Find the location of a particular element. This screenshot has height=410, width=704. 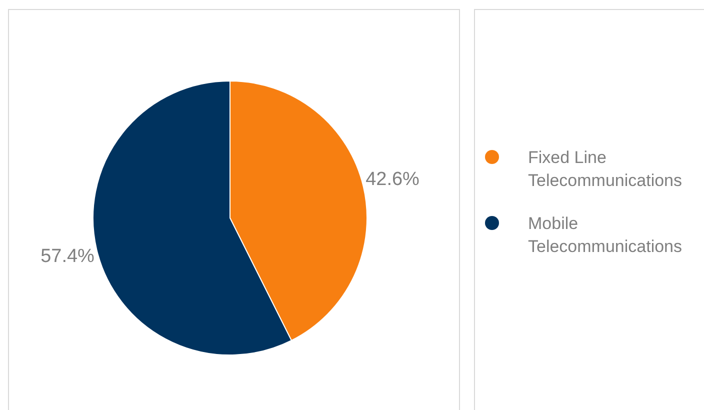

legend-label: Mobile Telecommunications is located at coordinates (605, 235).